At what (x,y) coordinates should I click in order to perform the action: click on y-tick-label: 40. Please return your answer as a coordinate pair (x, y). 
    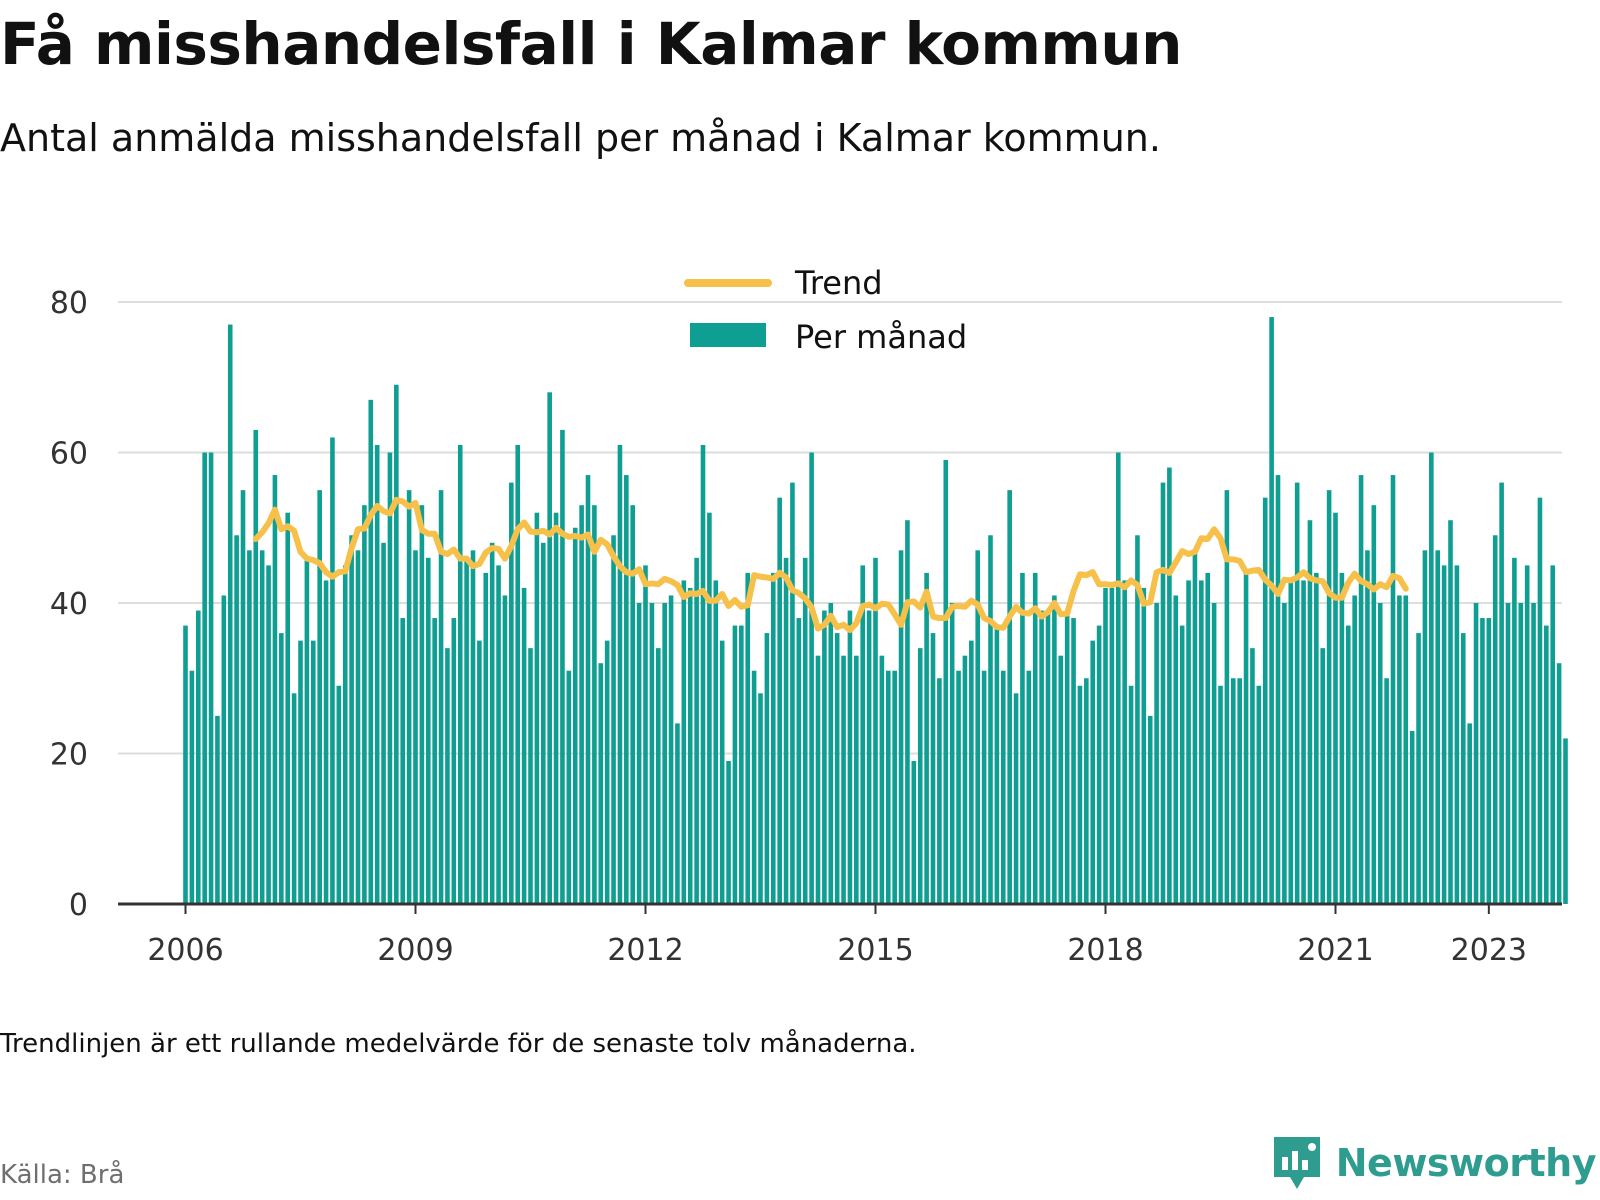
    Looking at the image, I should click on (69, 604).